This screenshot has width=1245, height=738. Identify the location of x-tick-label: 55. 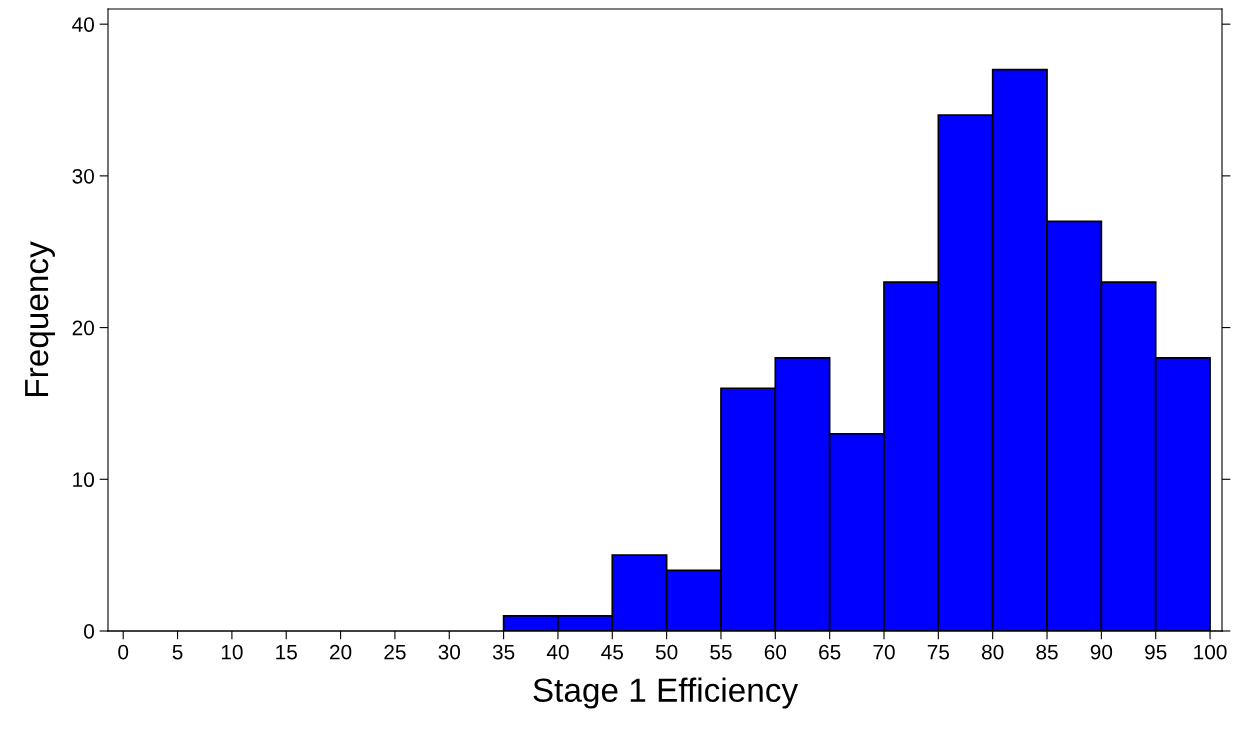
(721, 652).